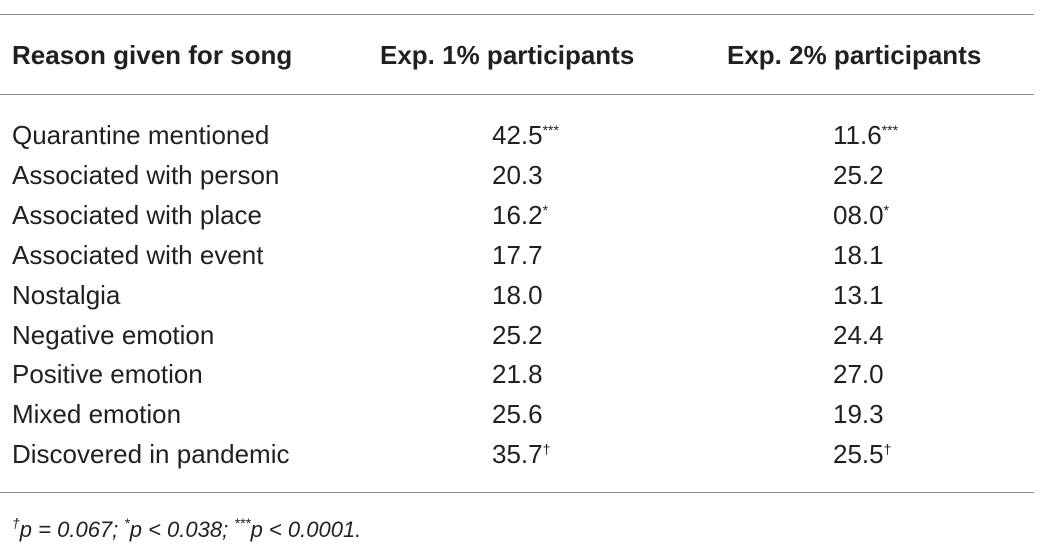 This screenshot has width=1046, height=558. Describe the element at coordinates (517, 454) in the screenshot. I see `cell-text: 35.7` at that location.